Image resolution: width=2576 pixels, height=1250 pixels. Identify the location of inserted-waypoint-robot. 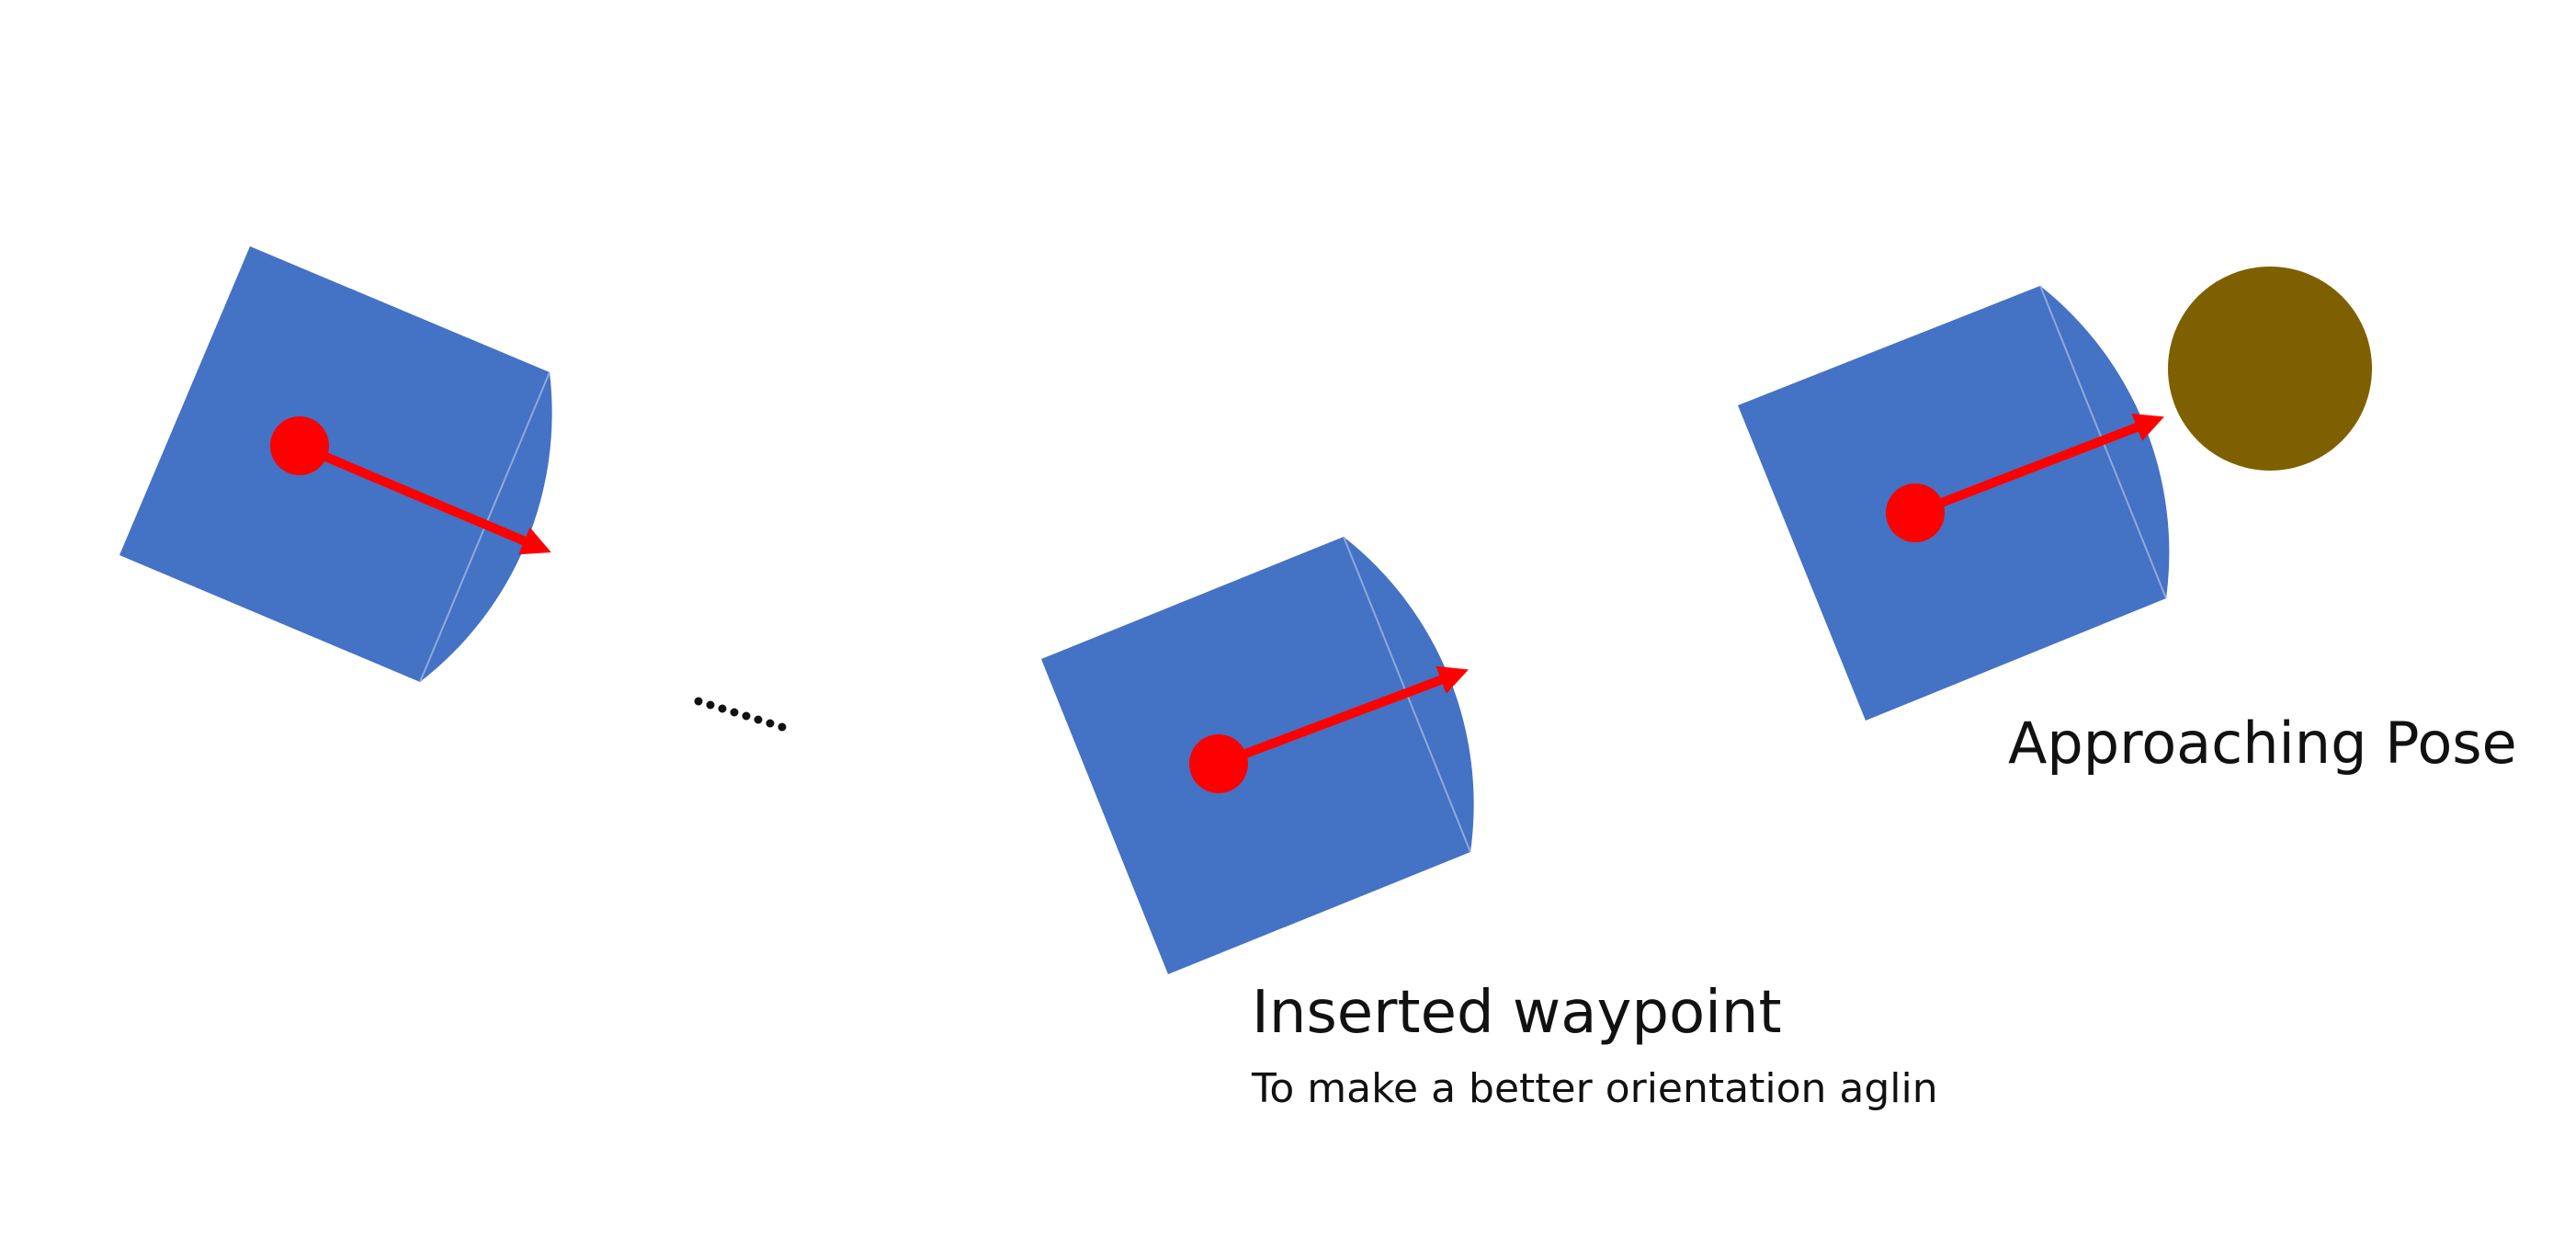
(1257, 755).